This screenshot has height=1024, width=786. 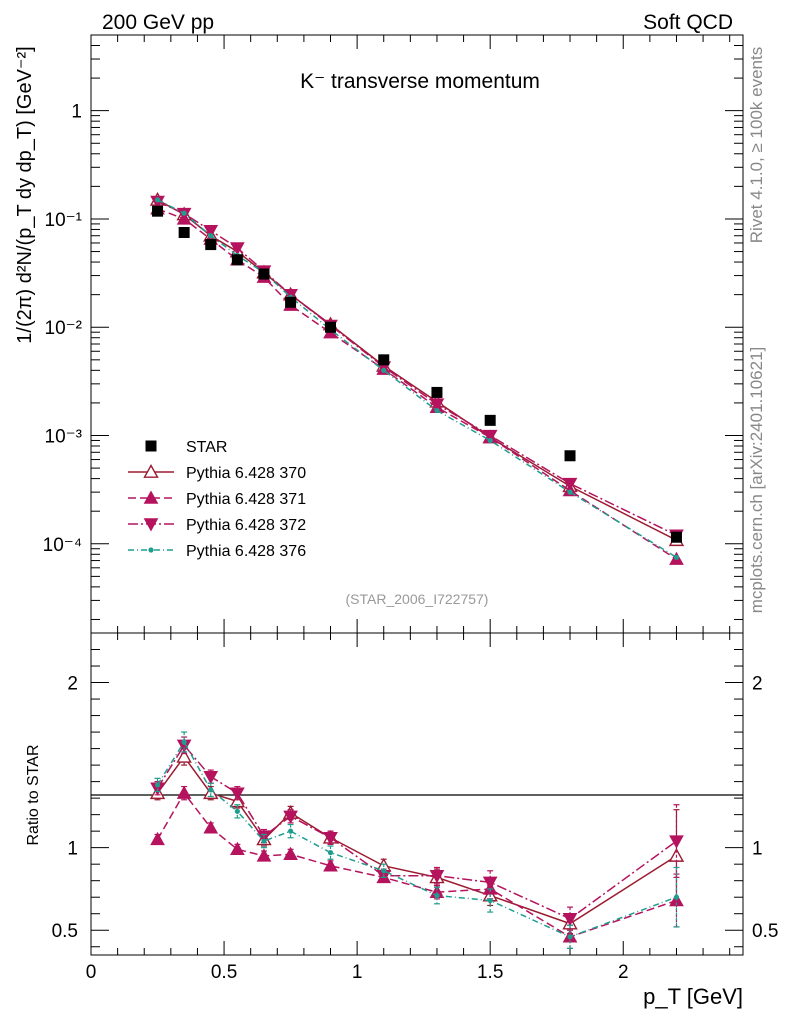 What do you see at coordinates (91, 972) in the screenshot?
I see `x-tick-label: 0` at bounding box center [91, 972].